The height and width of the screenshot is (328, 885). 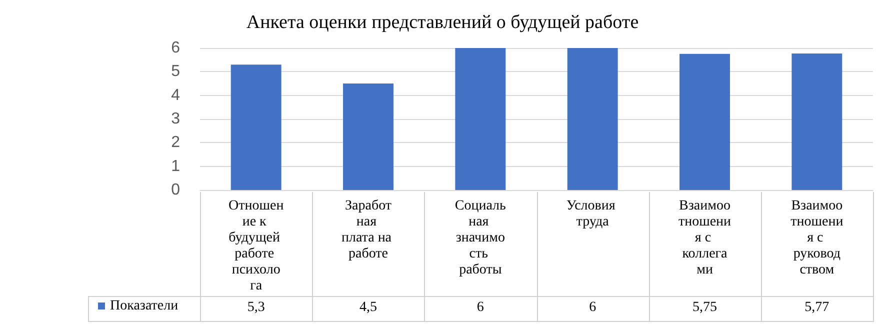 I want to click on x-tick-label: Взаимоотношения с руководством, so click(x=817, y=238).